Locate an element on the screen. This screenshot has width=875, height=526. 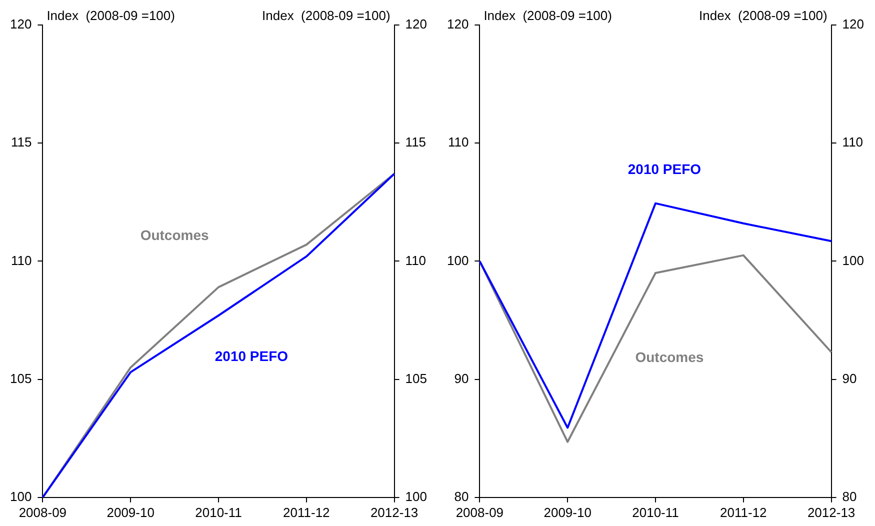
y-tick-label: 90 is located at coordinates (461, 378).